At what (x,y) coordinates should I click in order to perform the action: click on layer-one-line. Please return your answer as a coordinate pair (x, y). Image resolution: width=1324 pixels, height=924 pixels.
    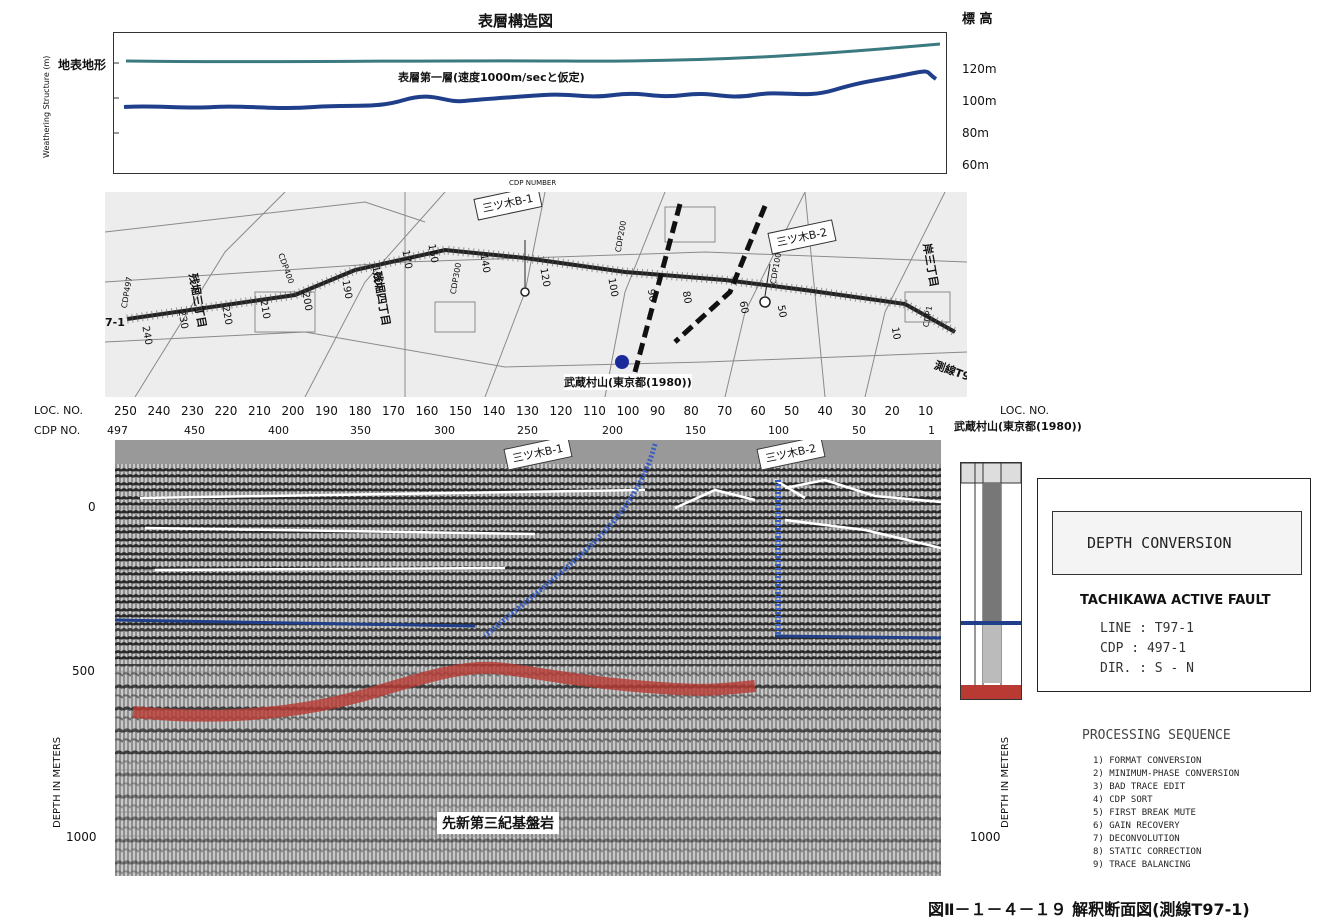
    Looking at the image, I should click on (530, 89).